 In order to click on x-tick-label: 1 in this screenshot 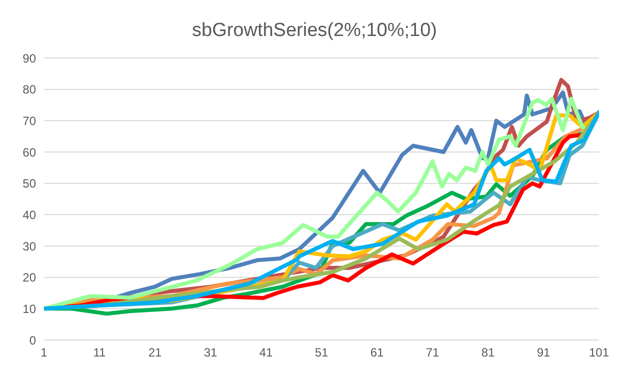, I will do `click(44, 353)`.